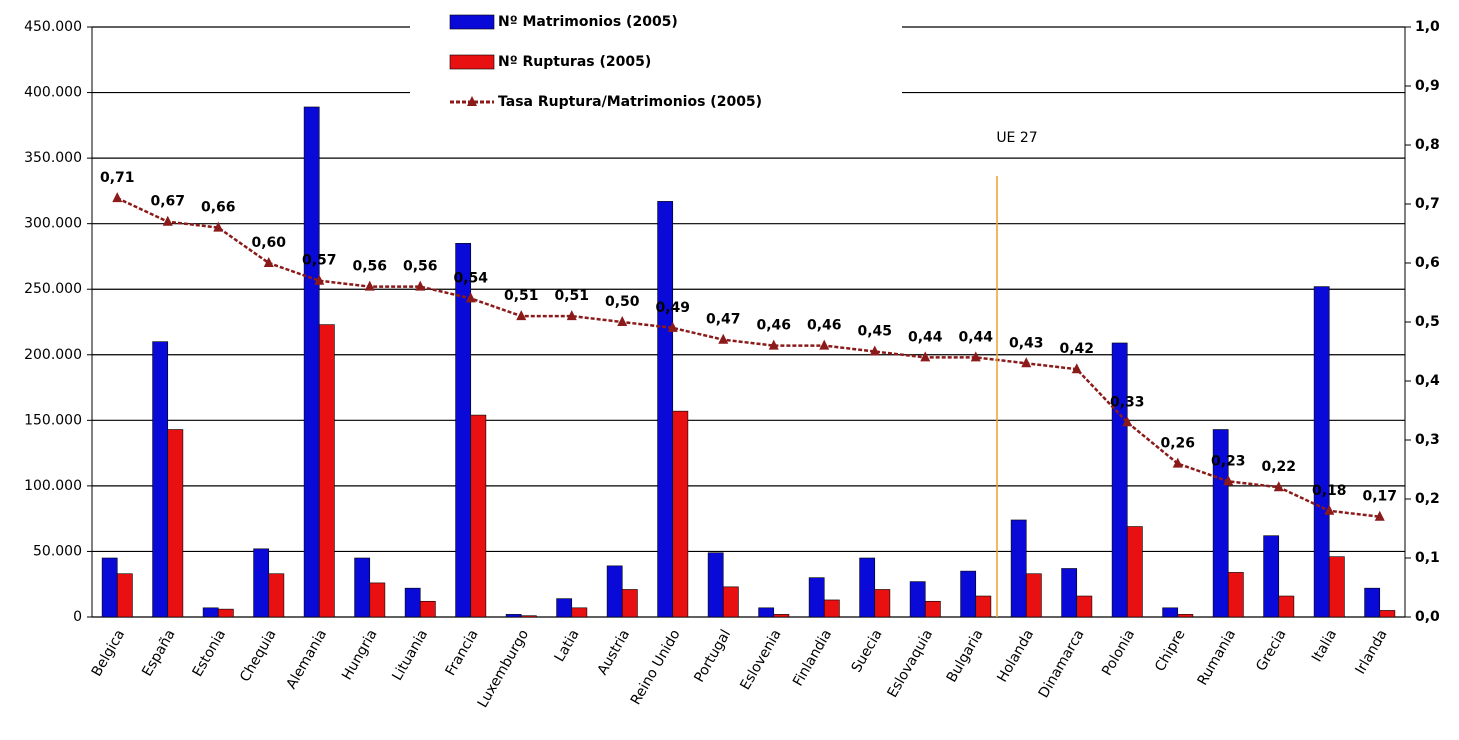 The height and width of the screenshot is (740, 1459). Describe the element at coordinates (1427, 27) in the screenshot. I see `y2-tick-label: 1,0` at that location.